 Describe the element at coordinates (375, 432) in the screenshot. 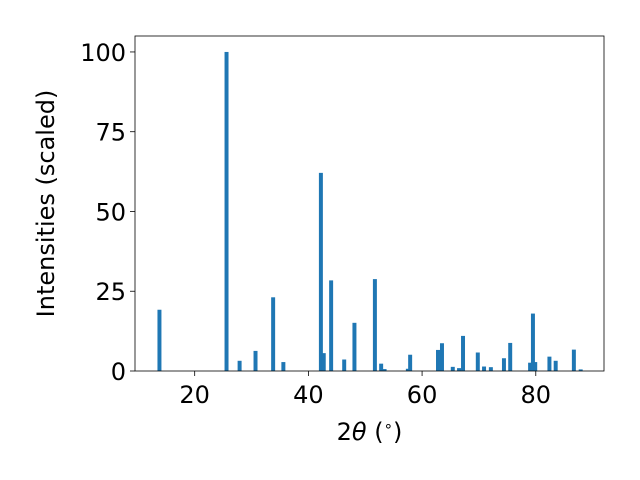

I see `x-axis-label-open: (` at that location.